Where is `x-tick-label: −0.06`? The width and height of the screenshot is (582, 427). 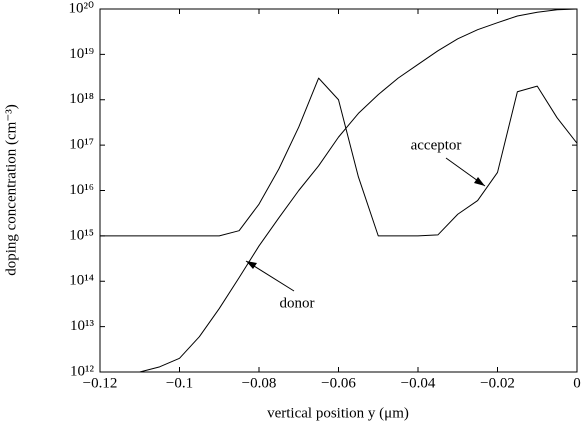
x-tick-label: −0.06 is located at coordinates (338, 383).